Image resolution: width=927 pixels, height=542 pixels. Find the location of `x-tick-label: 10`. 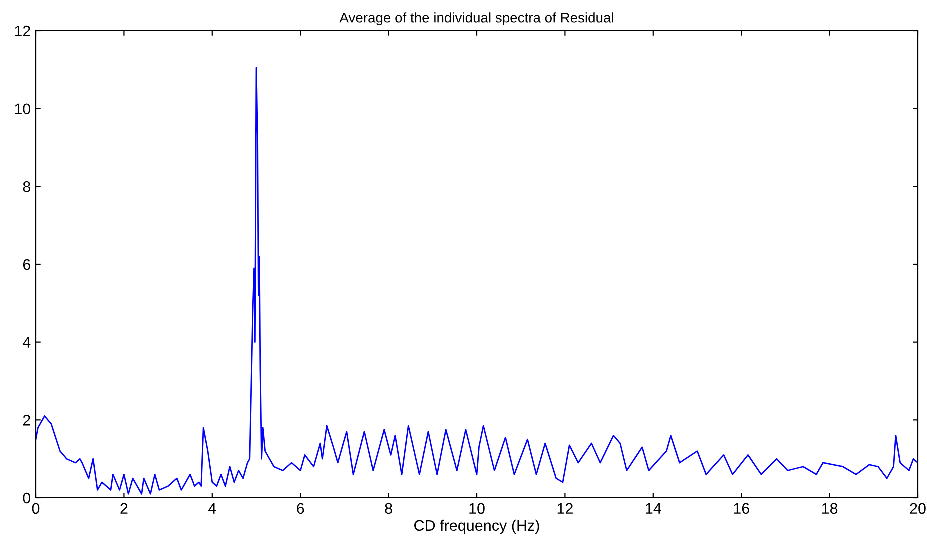

x-tick-label: 10 is located at coordinates (477, 508).